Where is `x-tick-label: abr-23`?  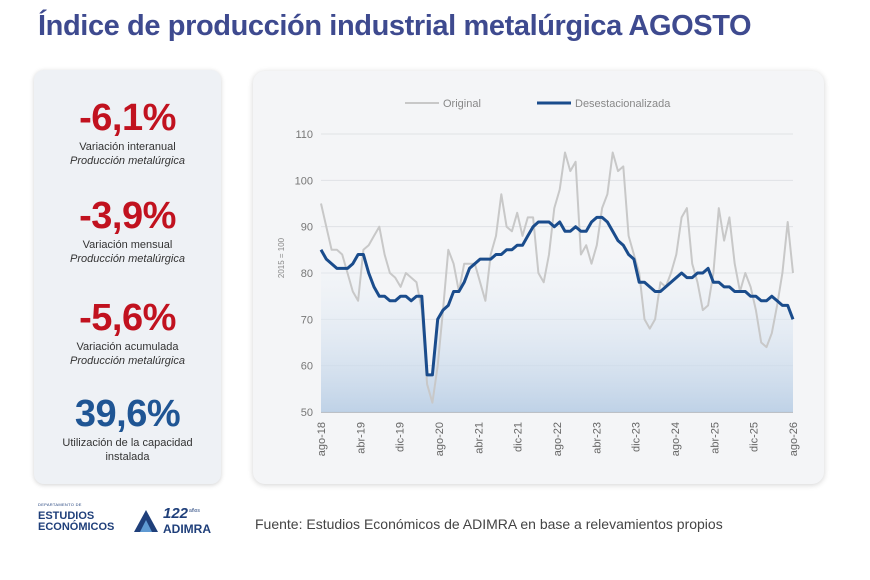
x-tick-label: abr-23 is located at coordinates (597, 438).